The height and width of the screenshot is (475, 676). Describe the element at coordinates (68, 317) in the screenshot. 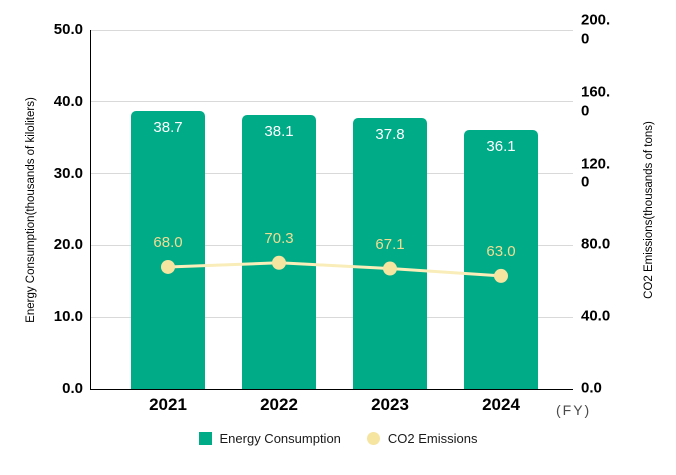

I see `y-axis-tick-left: 10.0` at that location.